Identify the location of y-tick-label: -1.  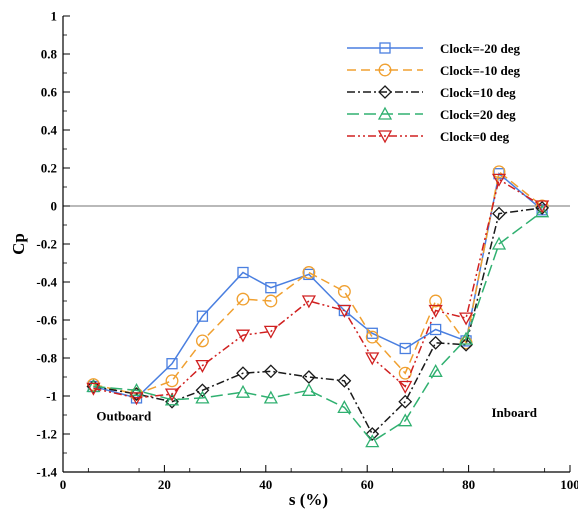
(51, 396).